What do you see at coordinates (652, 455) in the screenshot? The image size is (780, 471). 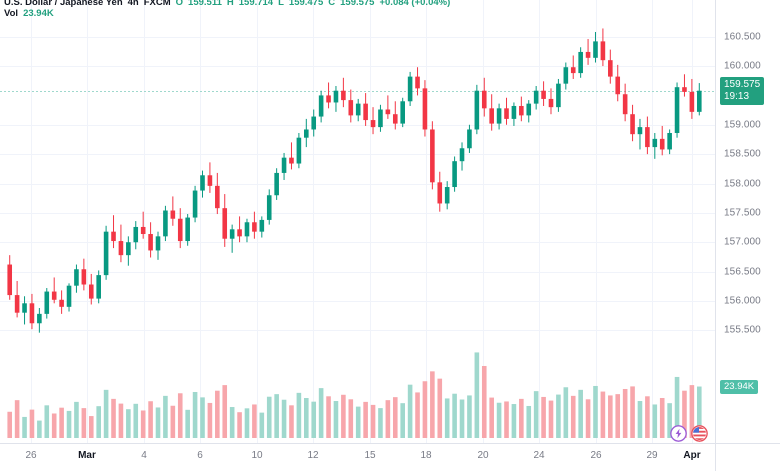 I see `time-tick: 29` at bounding box center [652, 455].